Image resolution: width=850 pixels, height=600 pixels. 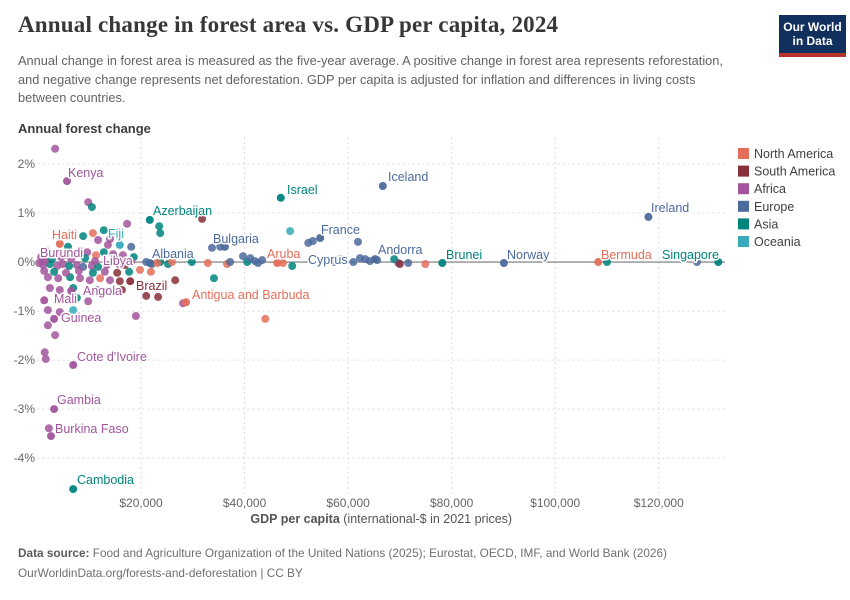 What do you see at coordinates (54, 409) in the screenshot?
I see `data-point-gambia` at bounding box center [54, 409].